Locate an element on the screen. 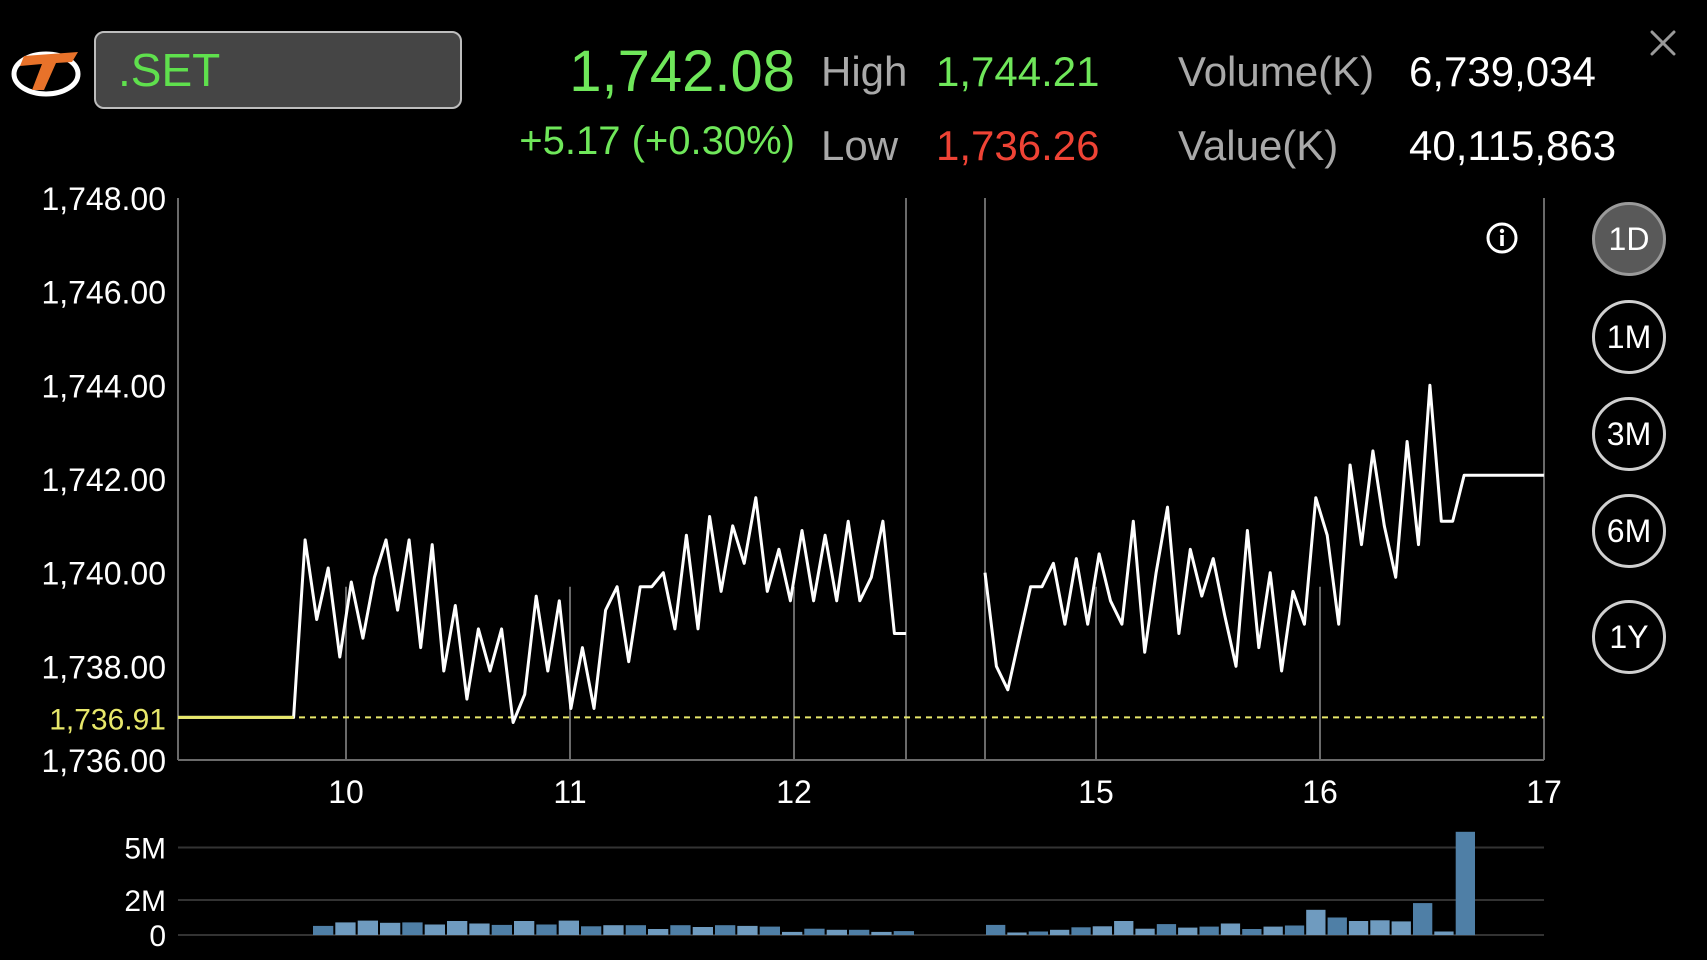 This screenshot has width=1707, height=960. y-tick-label: 1,746.00 is located at coordinates (103, 293).